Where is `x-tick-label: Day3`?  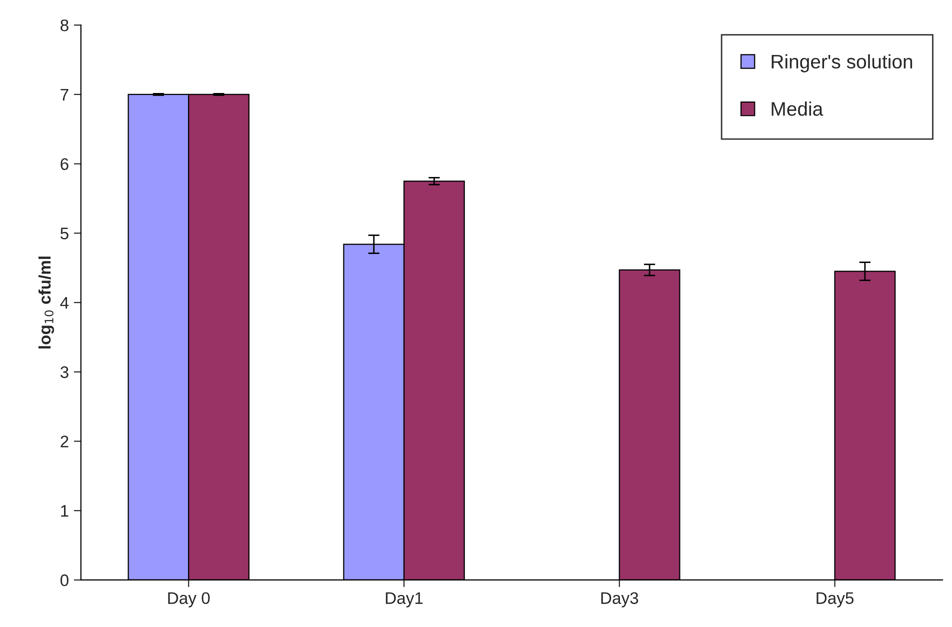
x-tick-label: Day3 is located at coordinates (619, 600).